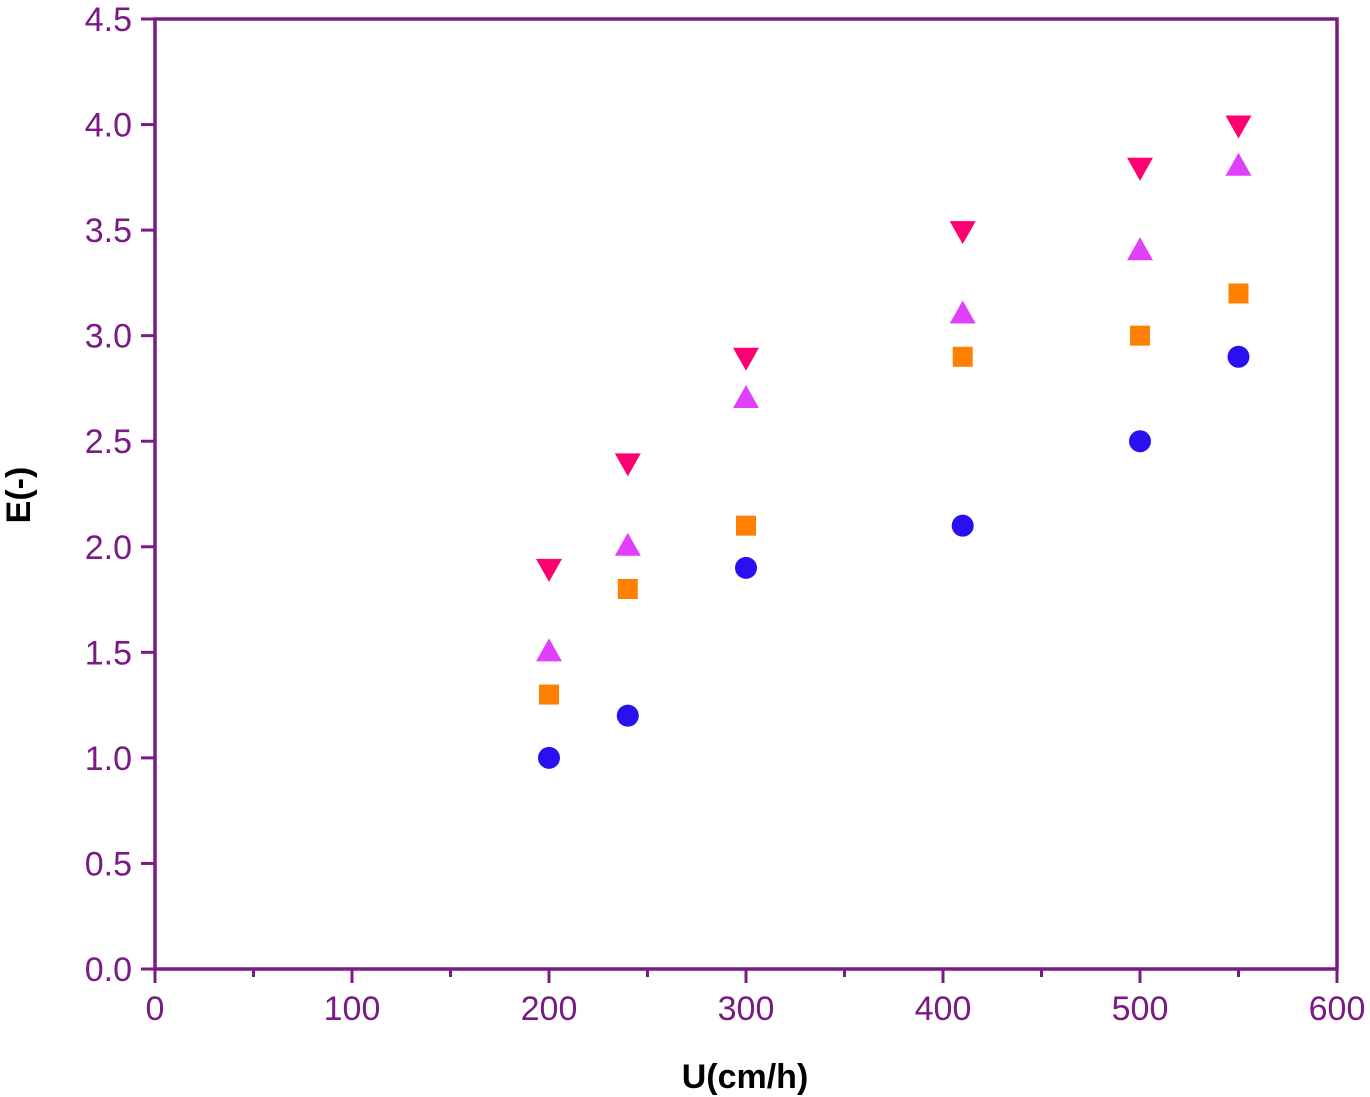 Image resolution: width=1370 pixels, height=1097 pixels. What do you see at coordinates (746, 1009) in the screenshot?
I see `x-tick-label: 300` at bounding box center [746, 1009].